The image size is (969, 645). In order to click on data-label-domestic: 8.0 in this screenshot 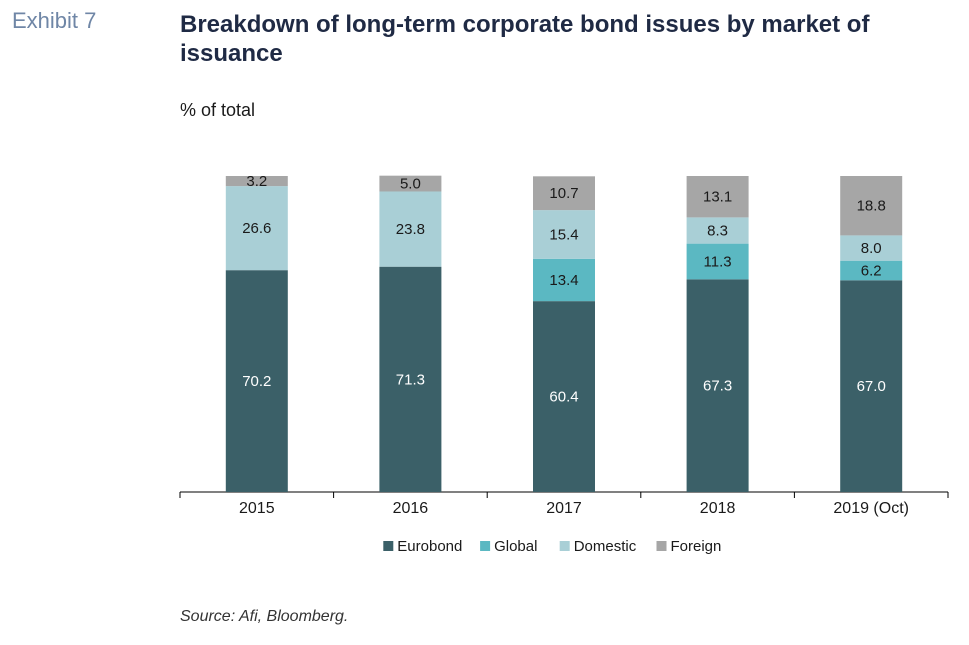, I will do `click(871, 248)`.